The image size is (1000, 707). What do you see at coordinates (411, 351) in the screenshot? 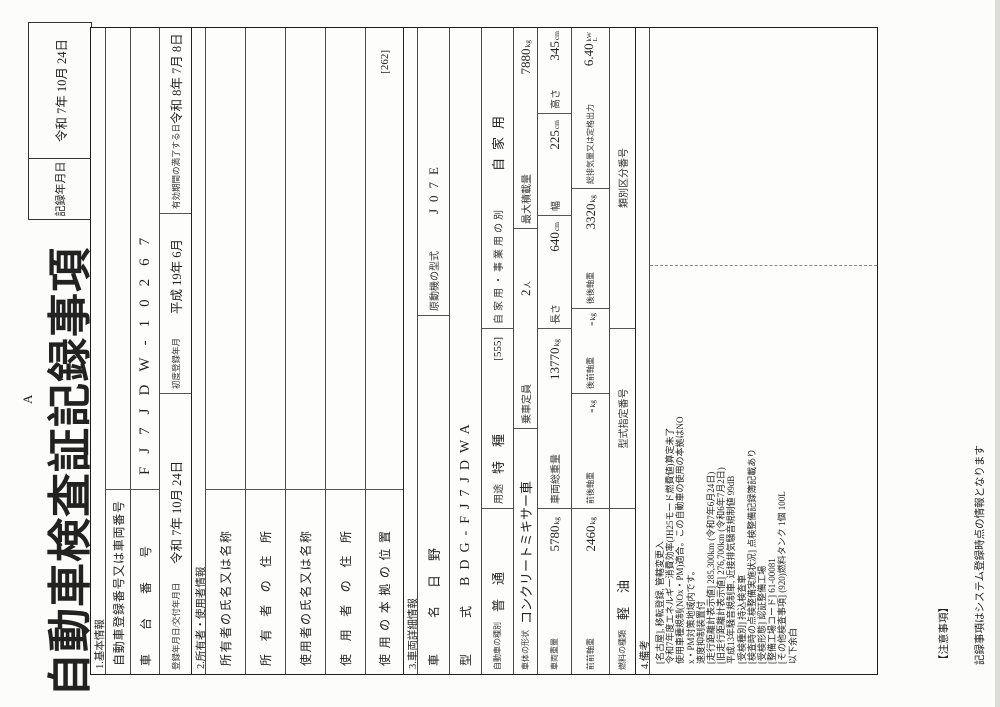
I see `section-header-detail: 3.車両詳細情報` at bounding box center [411, 351].